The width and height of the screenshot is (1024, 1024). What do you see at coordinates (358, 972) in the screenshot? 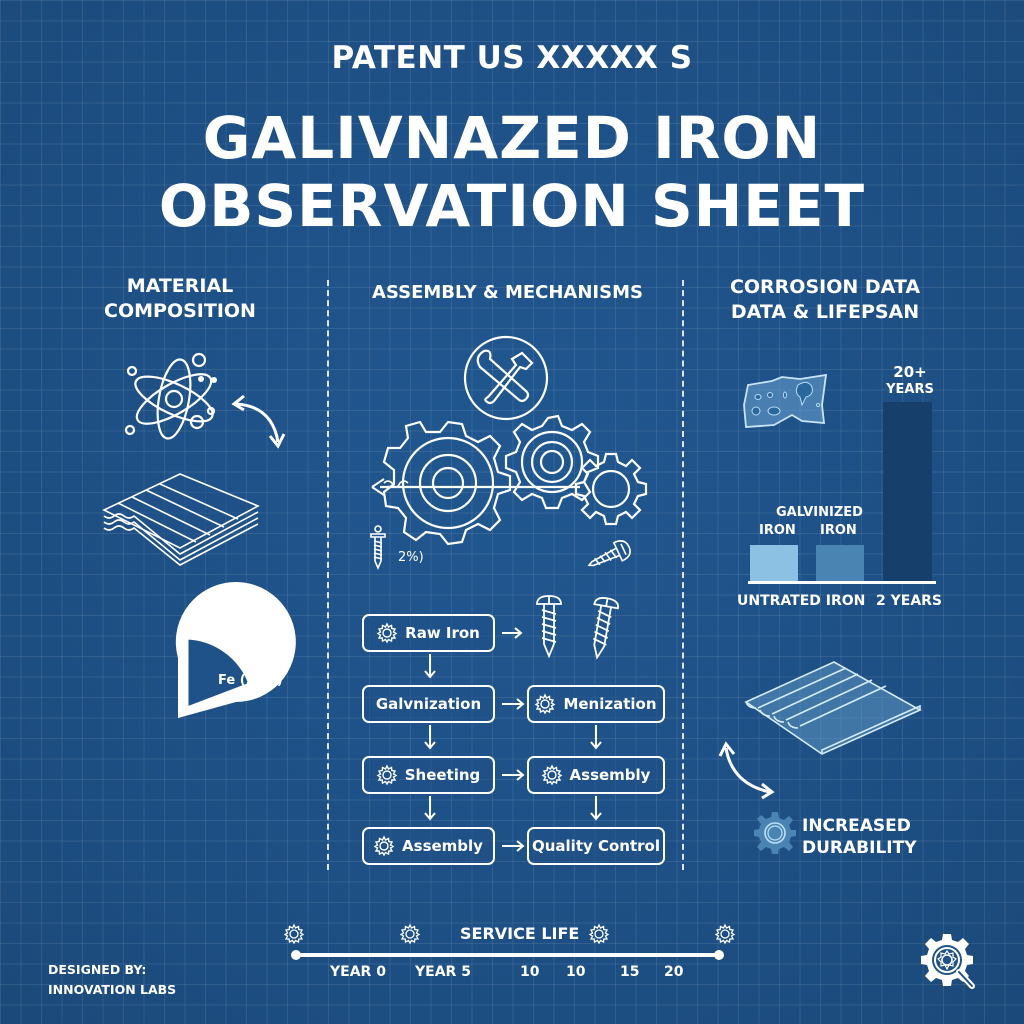
I see `timeline-tick: YEAR 0` at bounding box center [358, 972].